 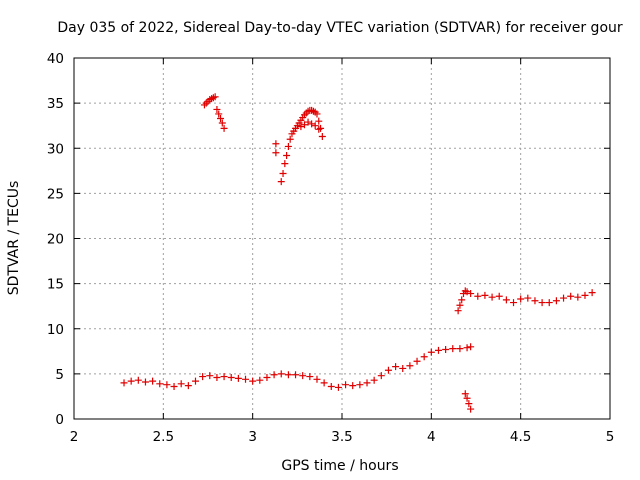 What do you see at coordinates (14, 238) in the screenshot?
I see `y-axis-label: SDTVAR / TECUs` at bounding box center [14, 238].